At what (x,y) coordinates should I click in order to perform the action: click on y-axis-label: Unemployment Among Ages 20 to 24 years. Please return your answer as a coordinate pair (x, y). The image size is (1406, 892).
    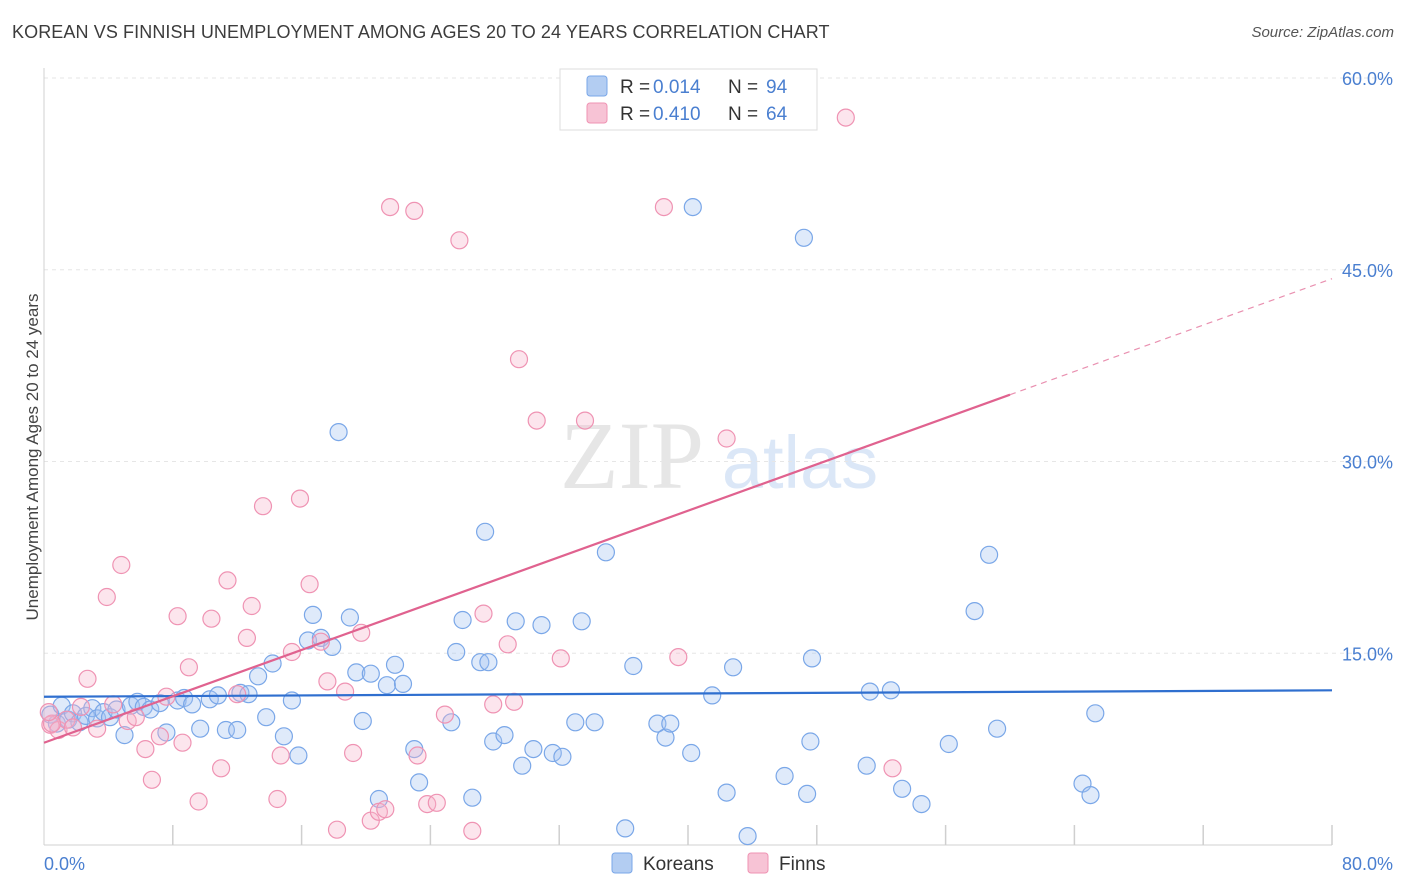
    Looking at the image, I should click on (32, 457).